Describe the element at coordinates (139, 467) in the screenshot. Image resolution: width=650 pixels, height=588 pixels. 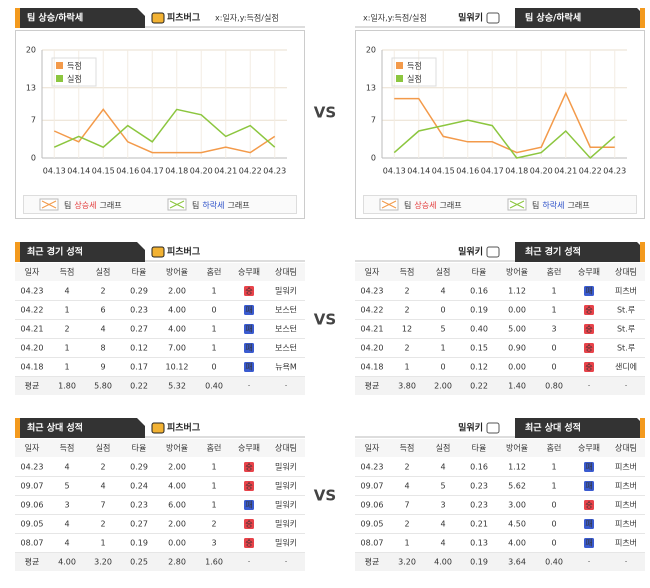
I see `table-cell: 0.29` at that location.